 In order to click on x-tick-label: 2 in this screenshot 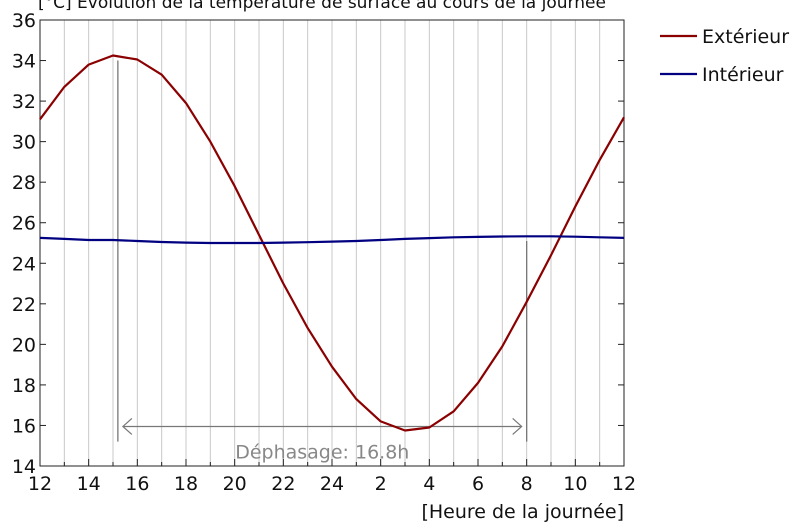, I will do `click(381, 484)`.